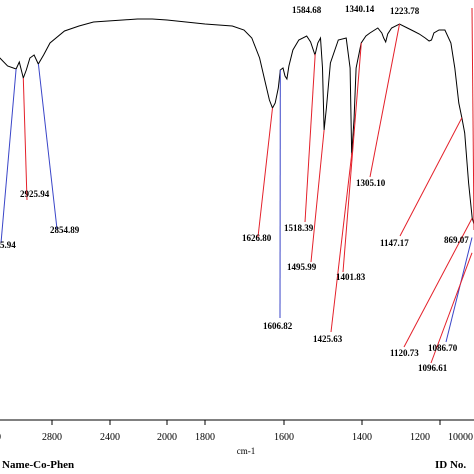  What do you see at coordinates (404, 353) in the screenshot?
I see `peak-label: 1120.73` at bounding box center [404, 353].